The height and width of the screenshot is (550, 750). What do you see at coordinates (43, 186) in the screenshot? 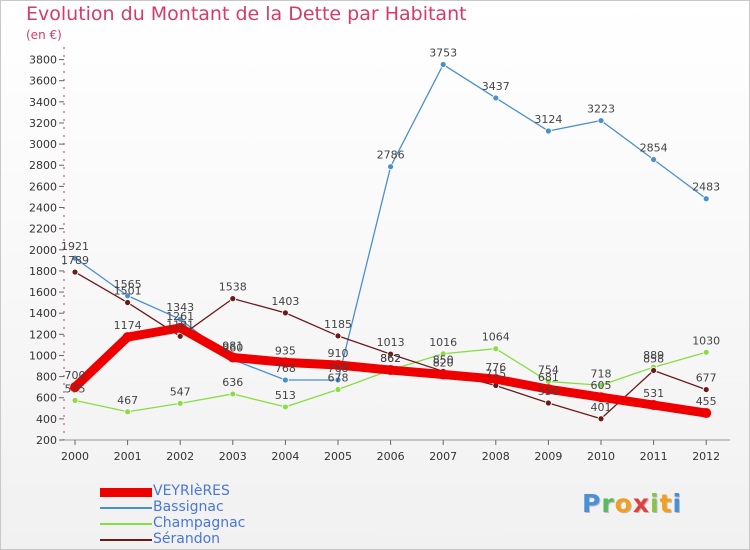
I see `y-tick-label: 2600` at bounding box center [43, 186].